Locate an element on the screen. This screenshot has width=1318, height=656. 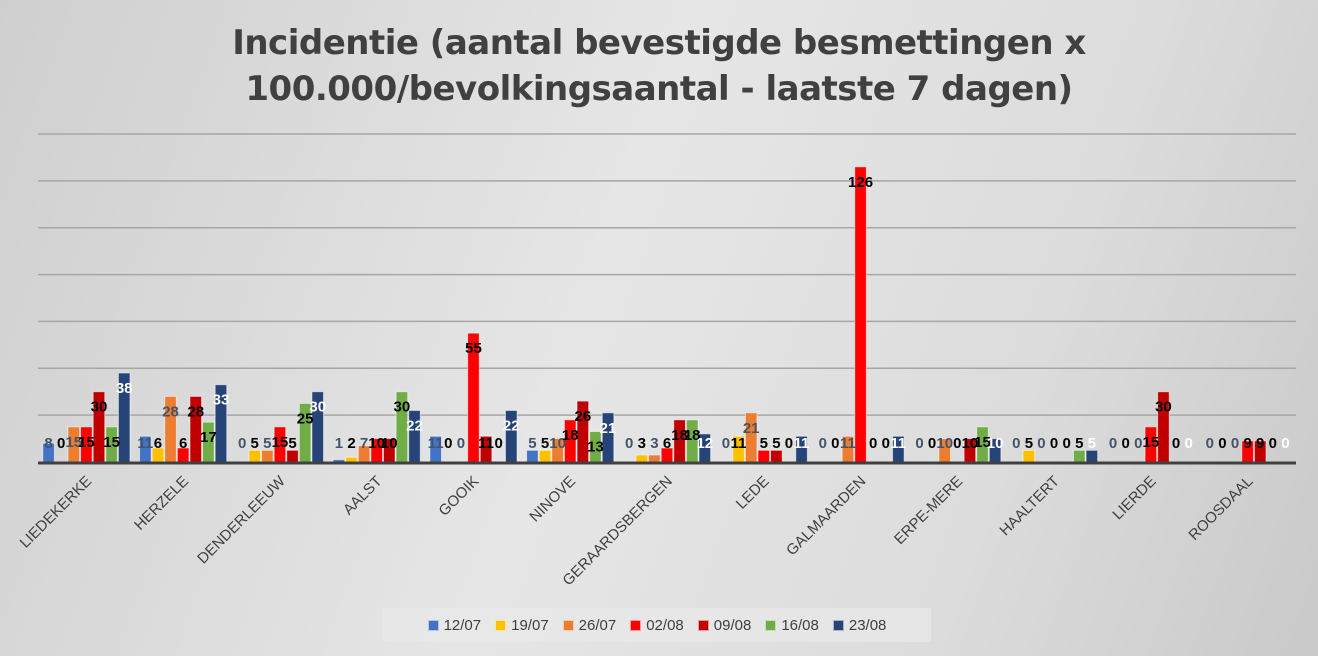
bar-19-07-haaltert is located at coordinates (1029, 456).